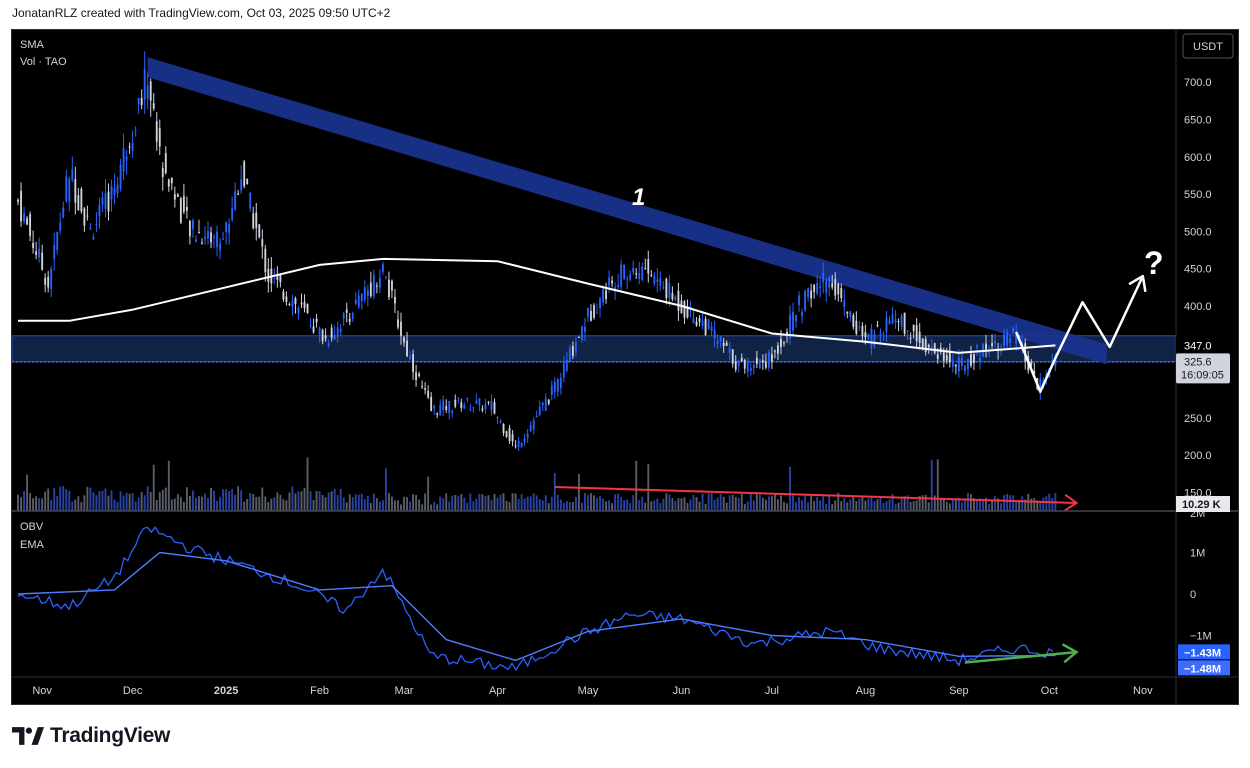 The width and height of the screenshot is (1250, 768). Describe the element at coordinates (537, 305) in the screenshot. I see `sma-line` at that location.